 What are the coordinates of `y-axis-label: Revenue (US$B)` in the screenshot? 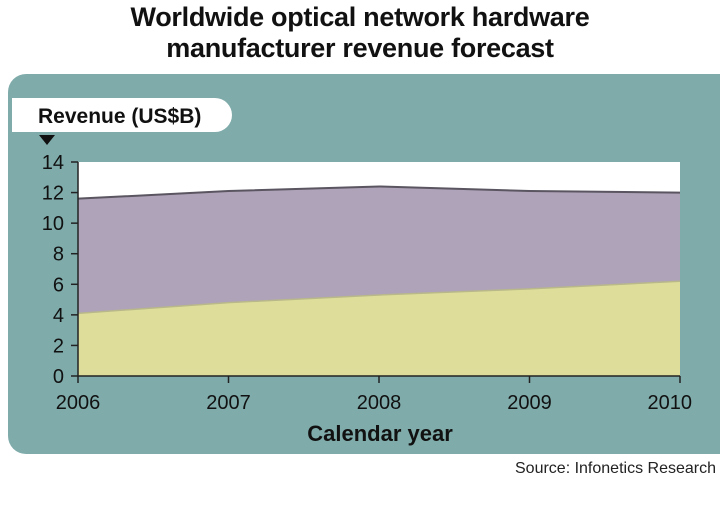 It's located at (119, 116).